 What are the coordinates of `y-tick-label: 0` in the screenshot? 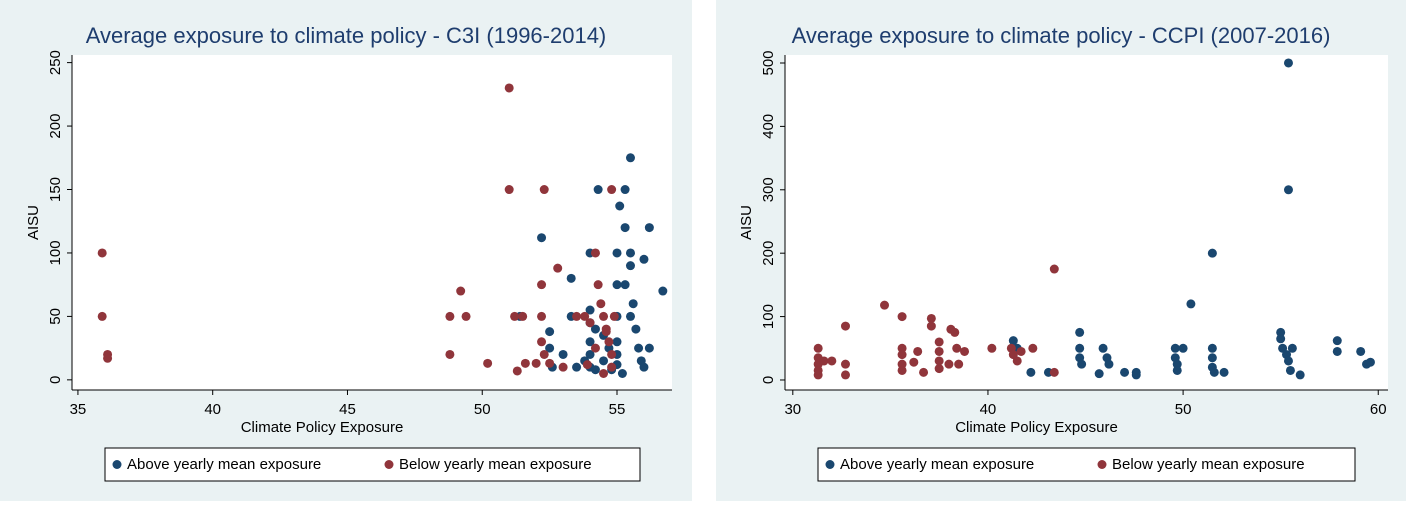 It's located at (55, 380).